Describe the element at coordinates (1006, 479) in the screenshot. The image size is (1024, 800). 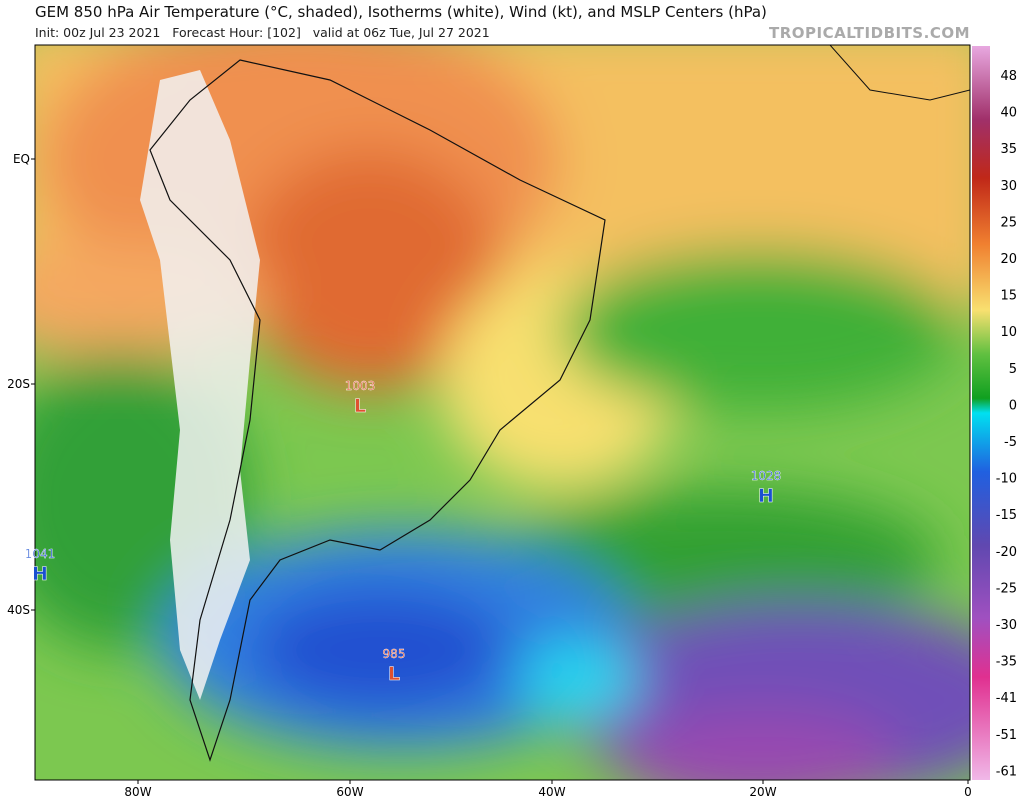
I see `colorbar-label: -10` at that location.